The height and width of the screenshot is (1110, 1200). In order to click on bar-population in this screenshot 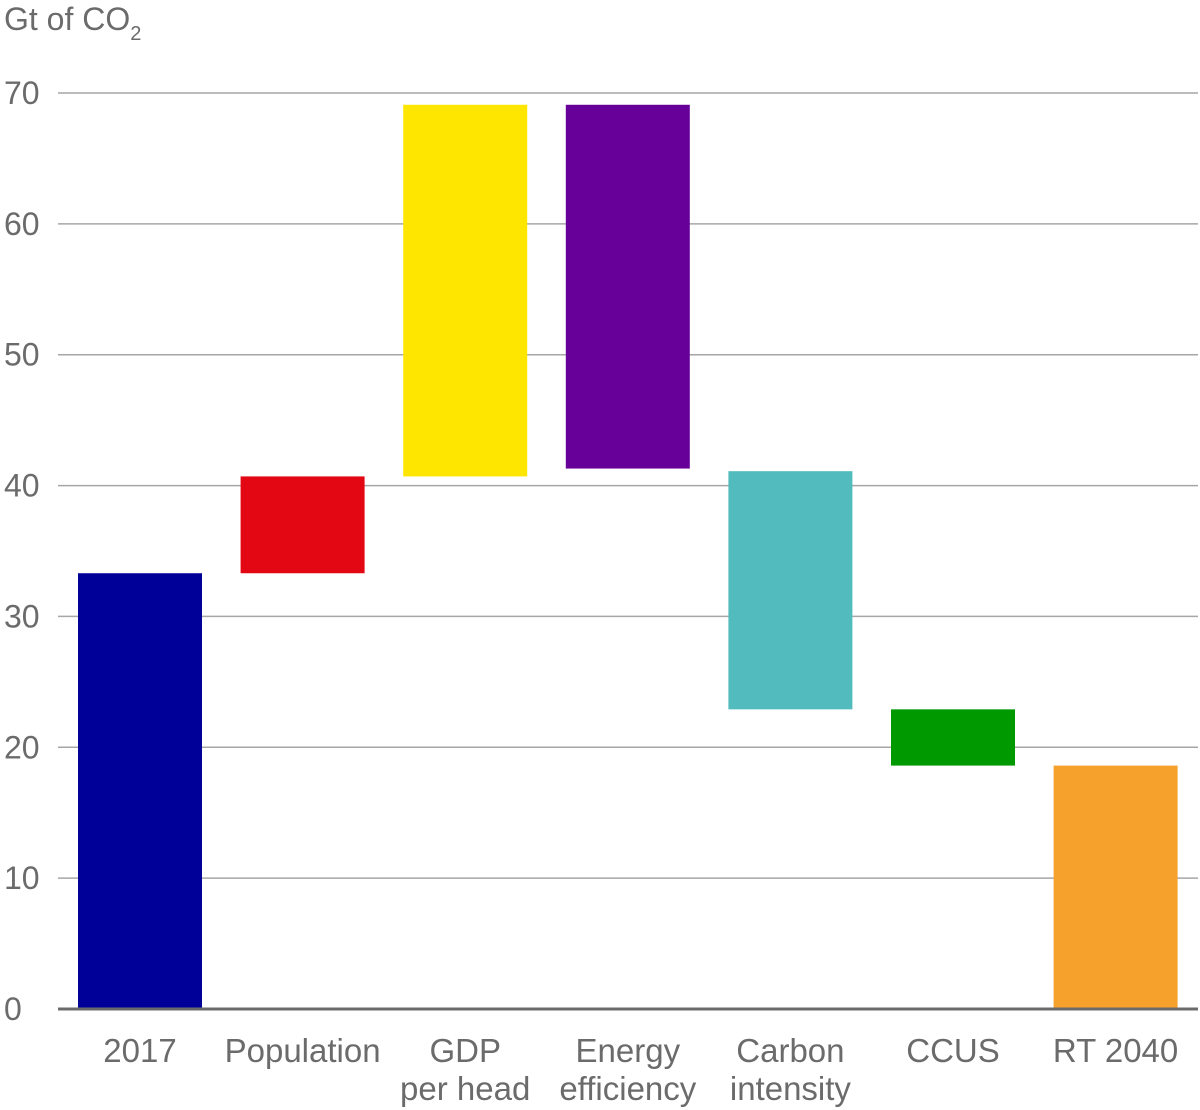, I will do `click(302, 525)`.